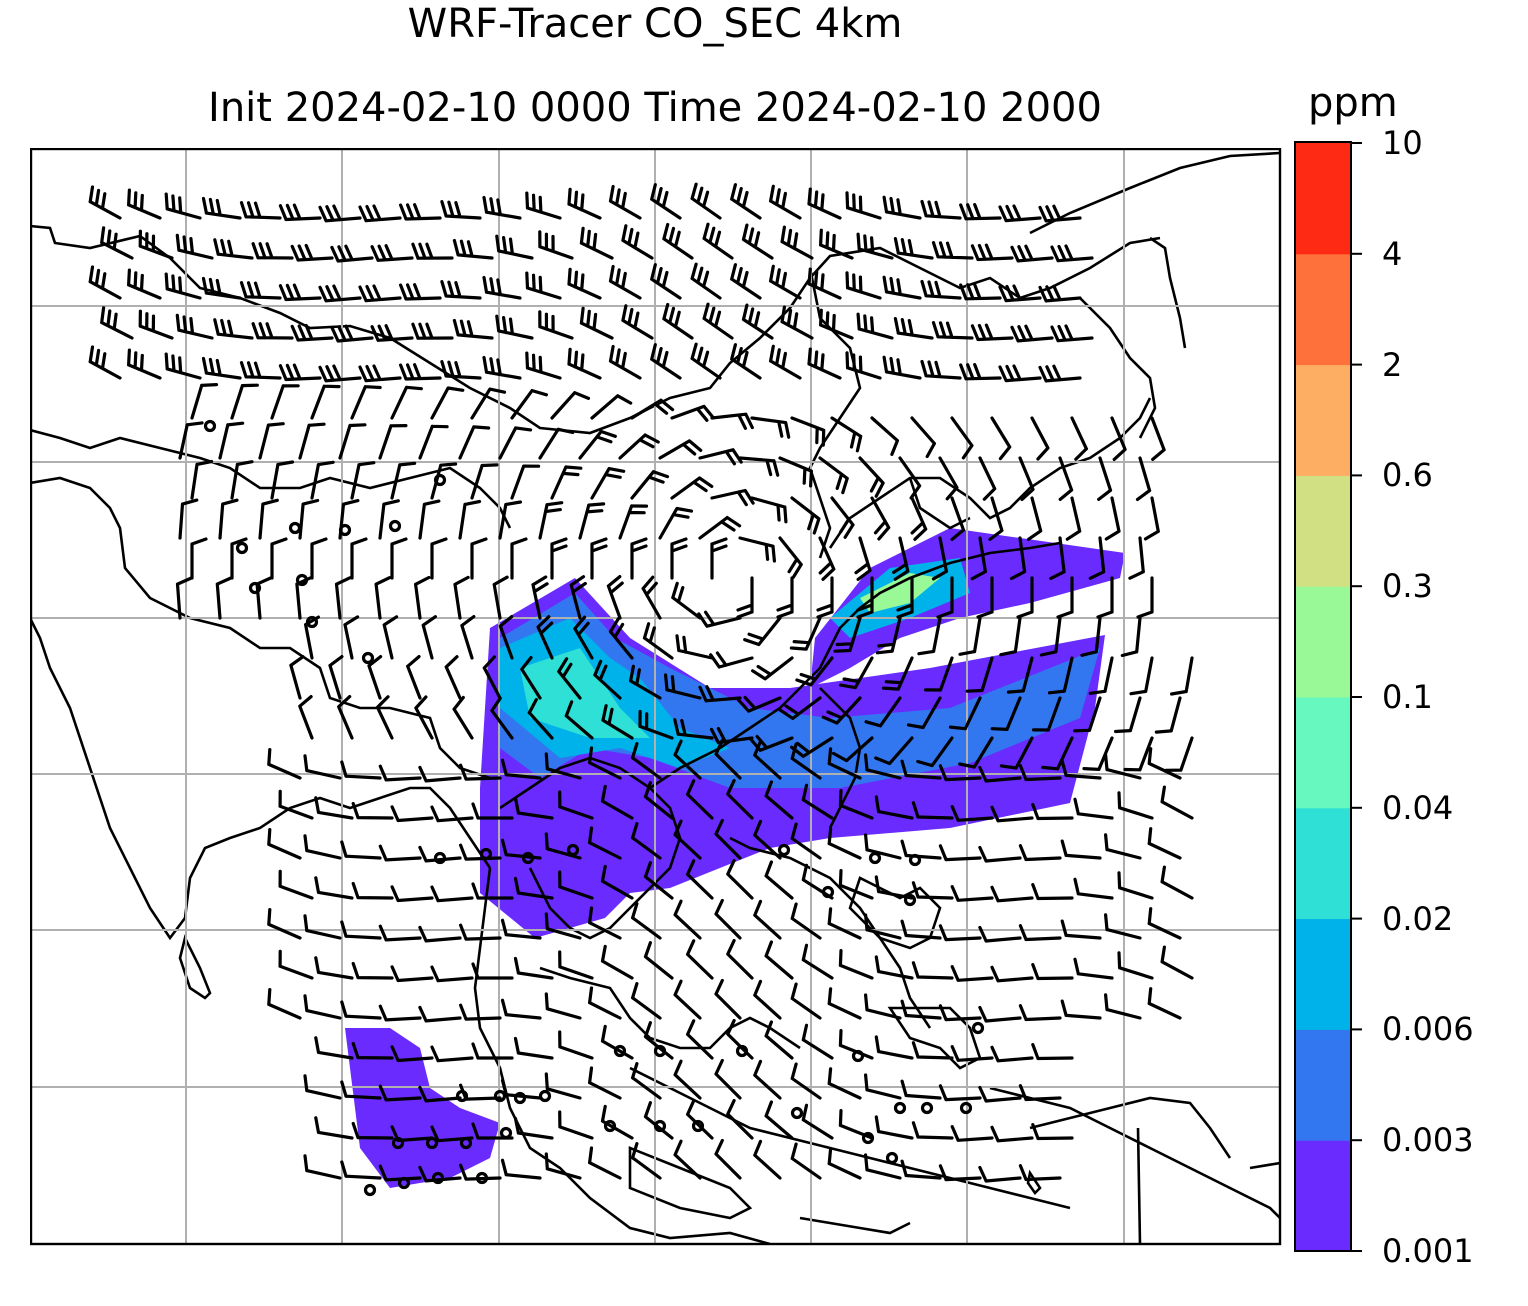 The height and width of the screenshot is (1306, 1528). I want to click on colorbar-tick-label: 0.001, so click(1428, 1251).